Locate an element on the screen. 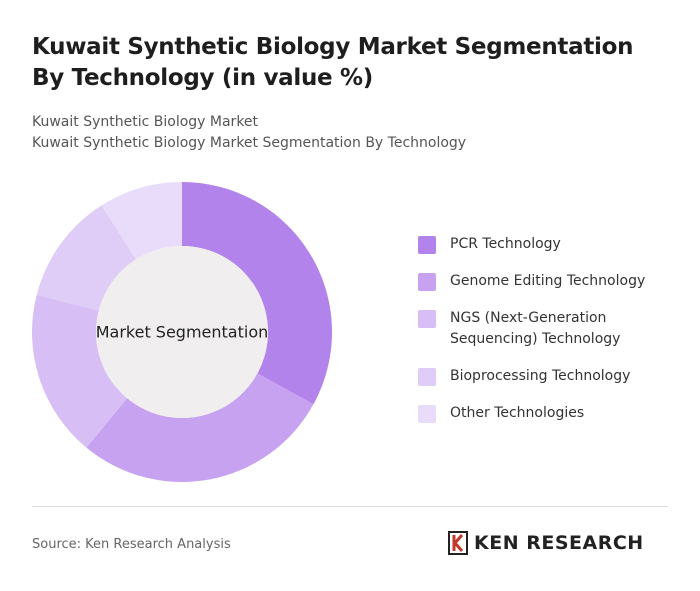  legend-label: Other Technologies is located at coordinates (517, 413).